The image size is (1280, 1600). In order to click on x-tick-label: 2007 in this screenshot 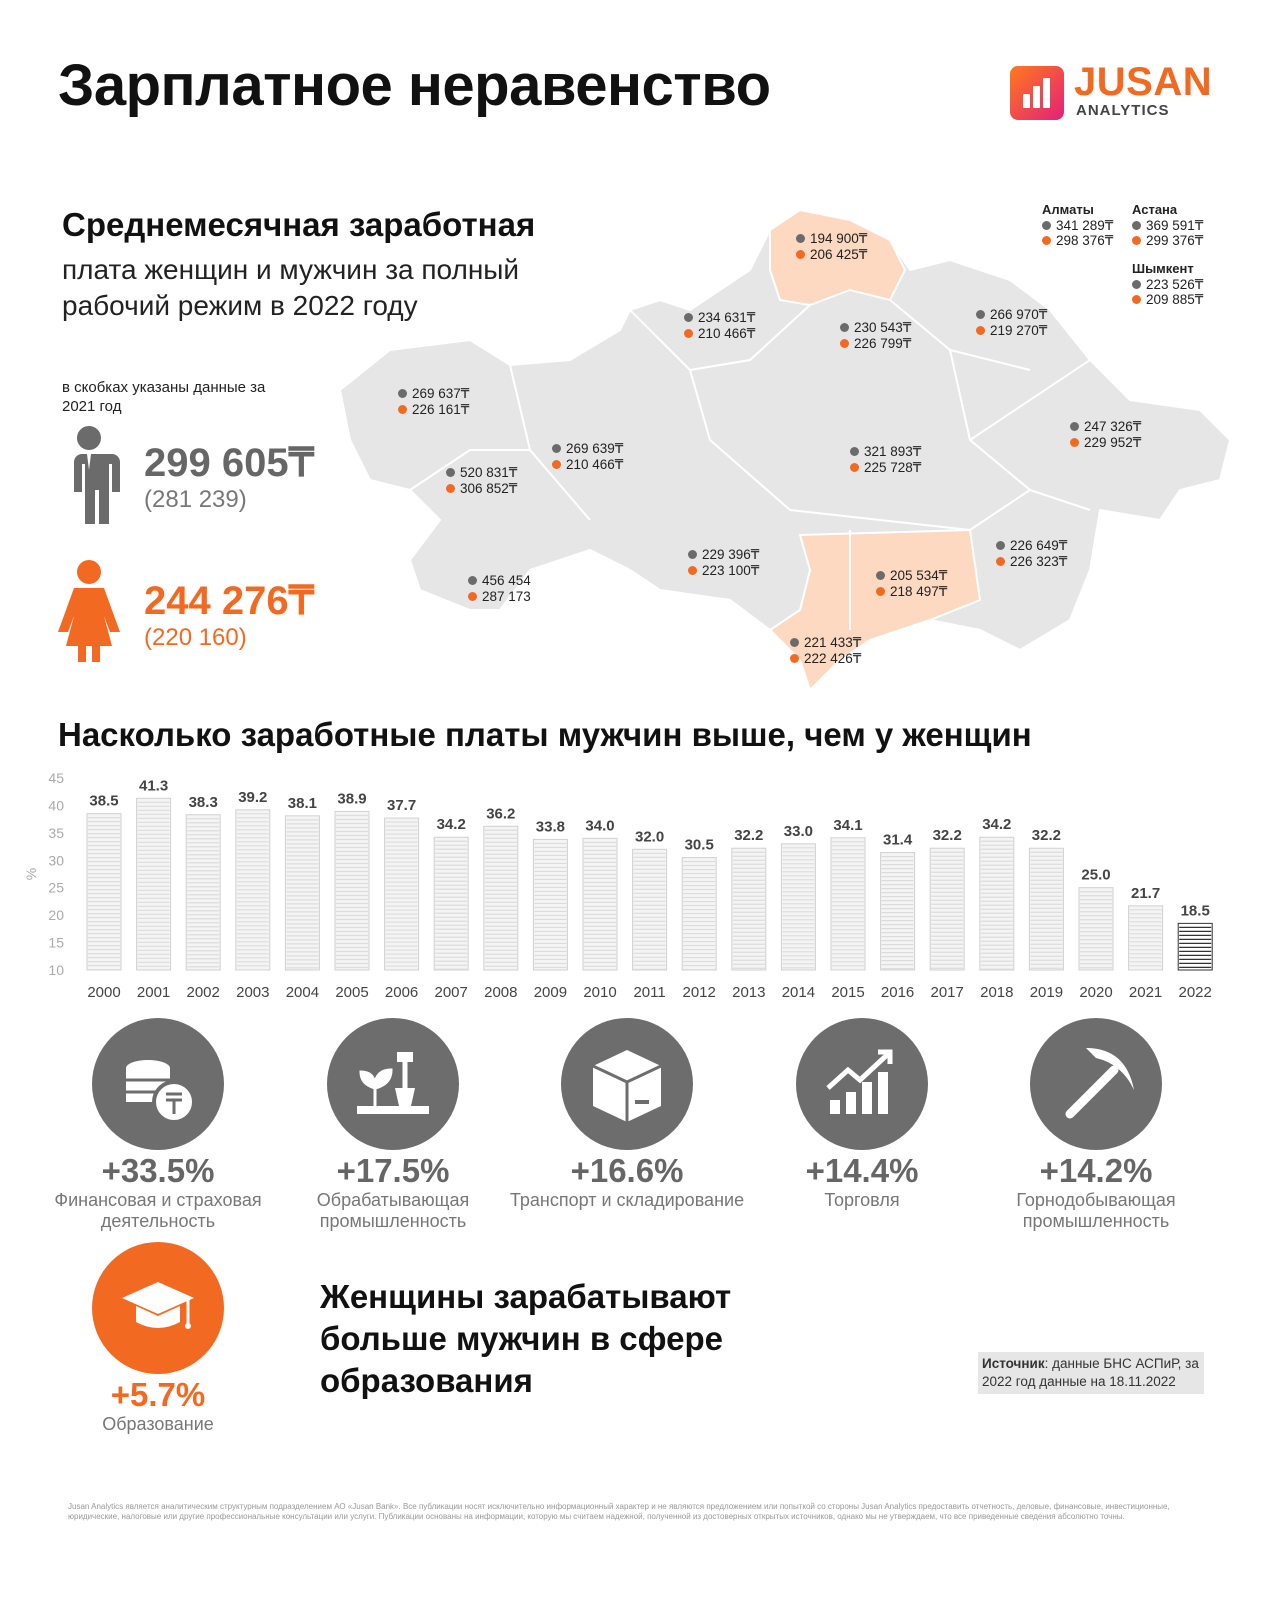, I will do `click(451, 992)`.